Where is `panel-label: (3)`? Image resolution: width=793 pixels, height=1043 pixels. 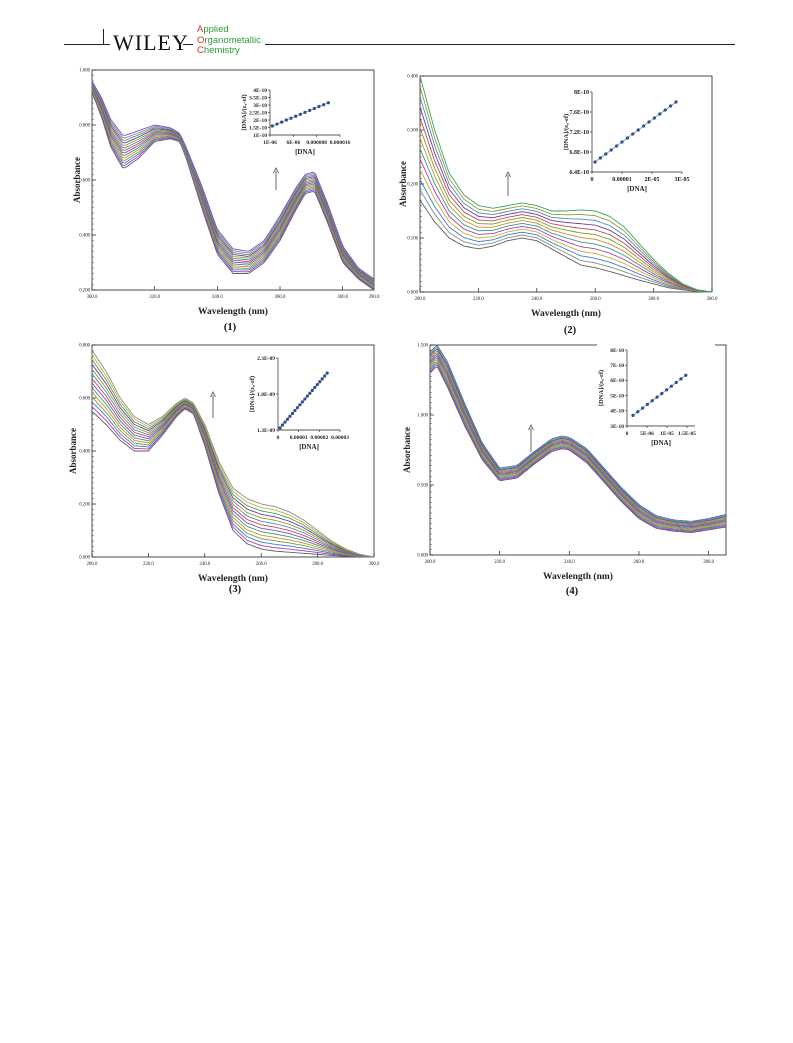 panel-label: (3) is located at coordinates (235, 589).